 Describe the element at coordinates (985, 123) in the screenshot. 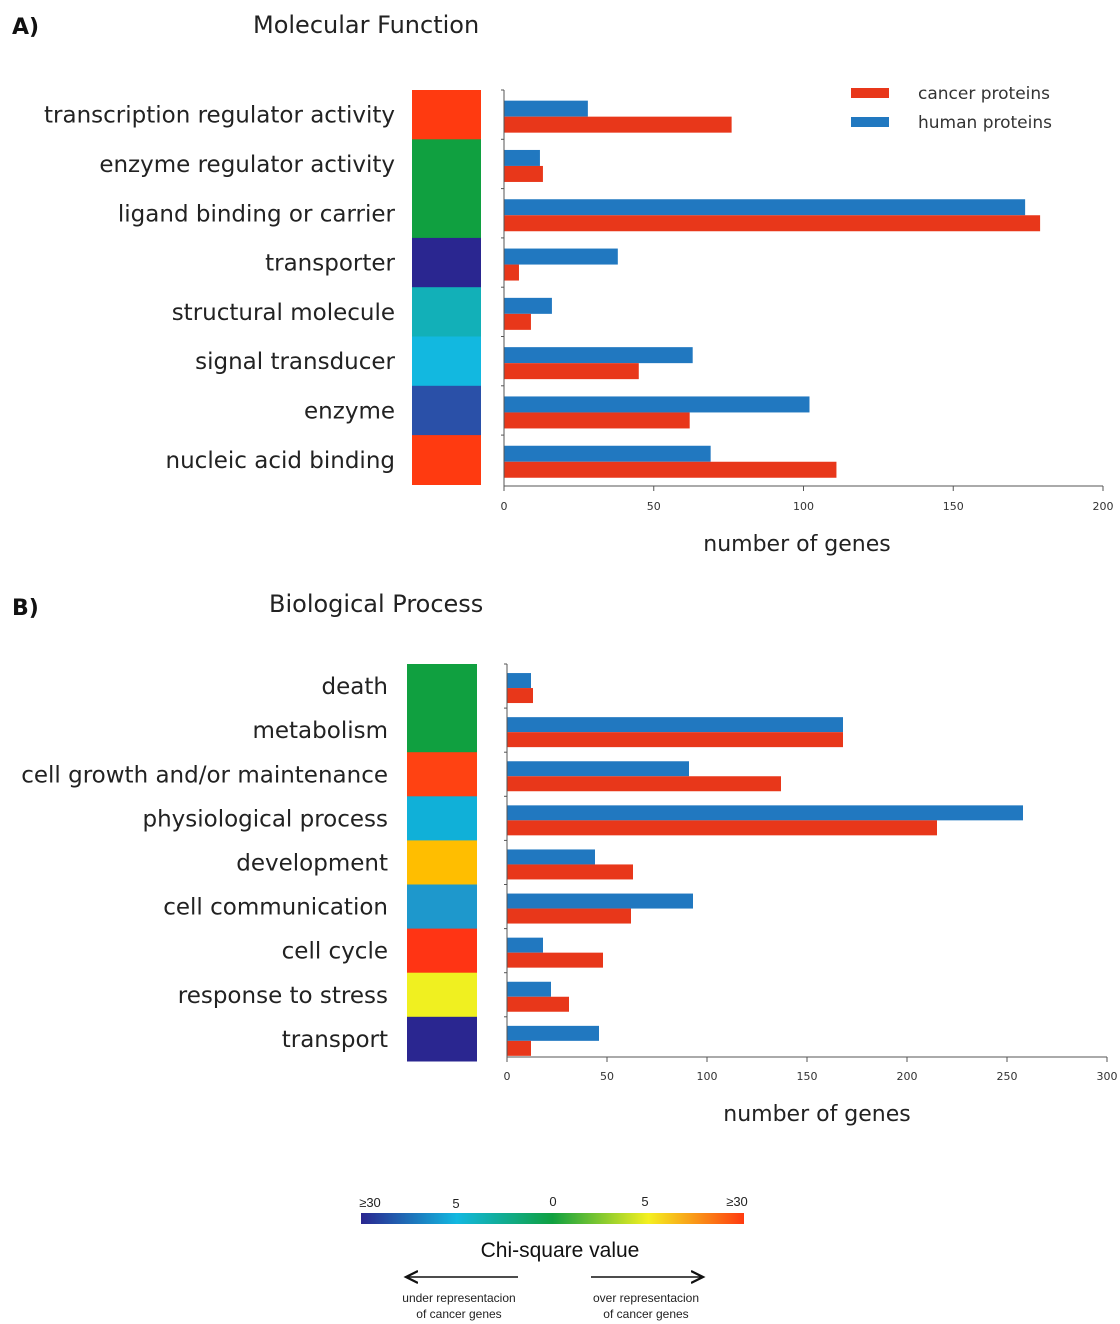

I see `legend-label-human: human proteins` at that location.